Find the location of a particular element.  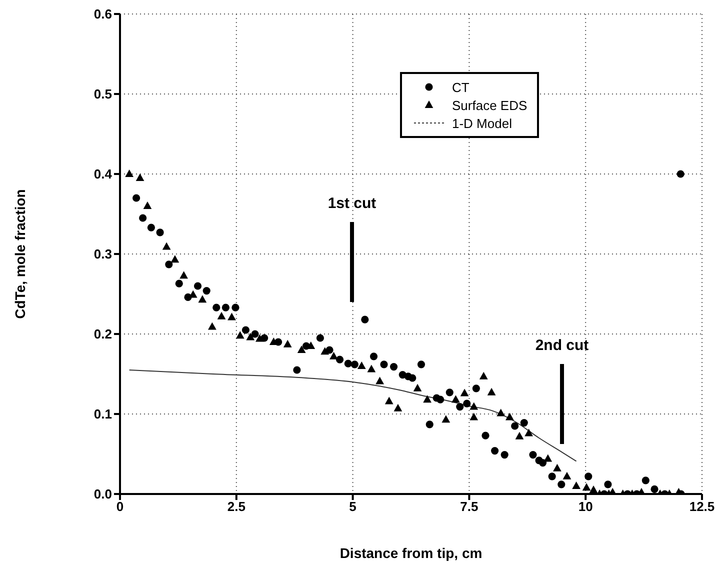

x-tick-label: 5 is located at coordinates (352, 506).